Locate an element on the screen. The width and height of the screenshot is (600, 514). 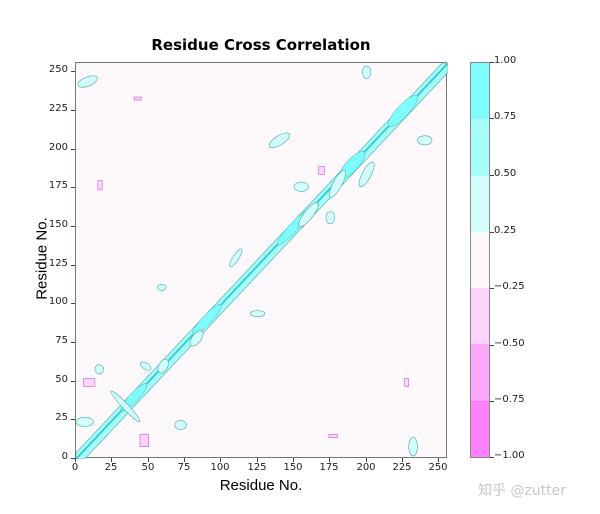
x-tick-label: 25 is located at coordinates (111, 467).